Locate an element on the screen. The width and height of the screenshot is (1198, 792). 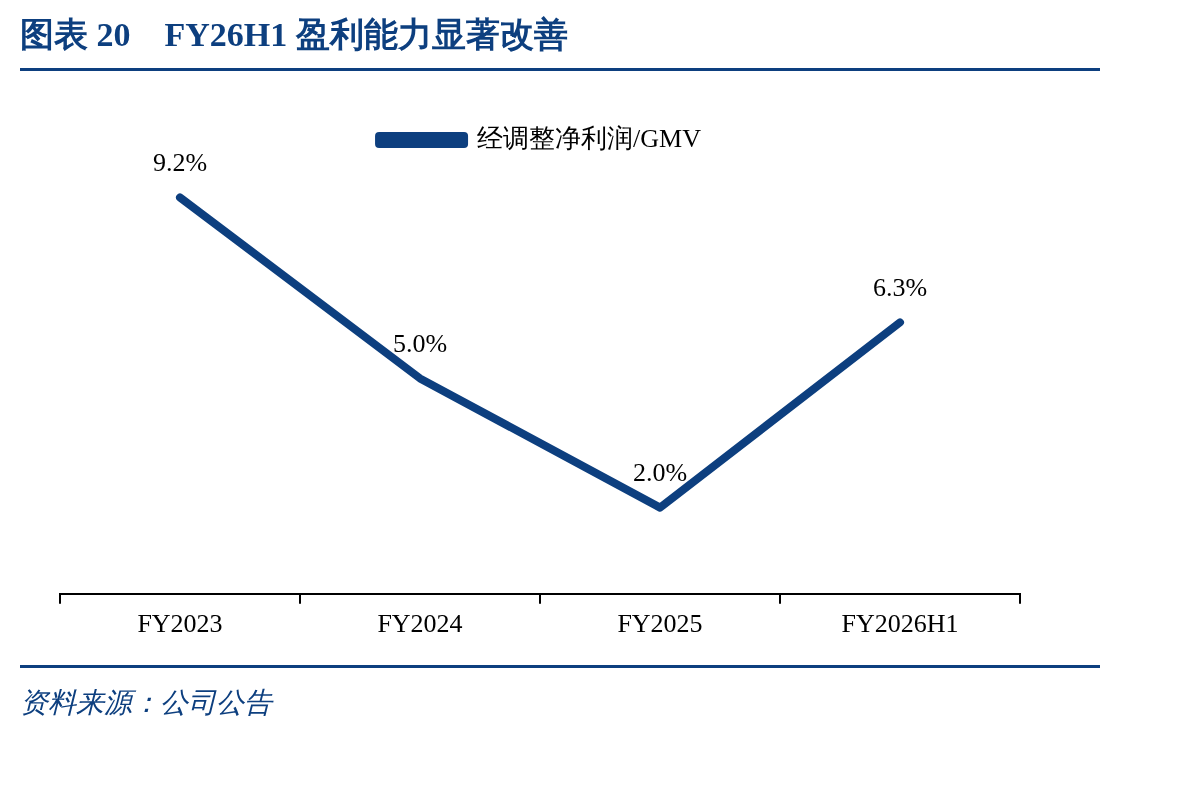
x-tick-label: FY2024 is located at coordinates (420, 624).